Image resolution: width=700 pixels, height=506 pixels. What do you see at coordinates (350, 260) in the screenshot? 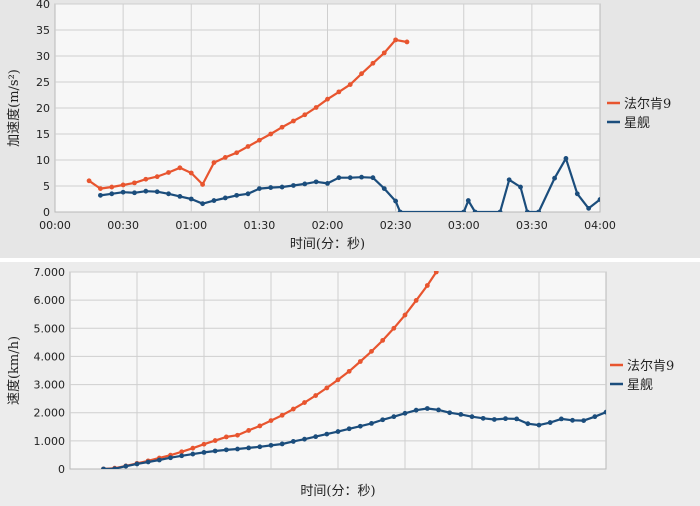
I see `chart-divider` at bounding box center [350, 260].